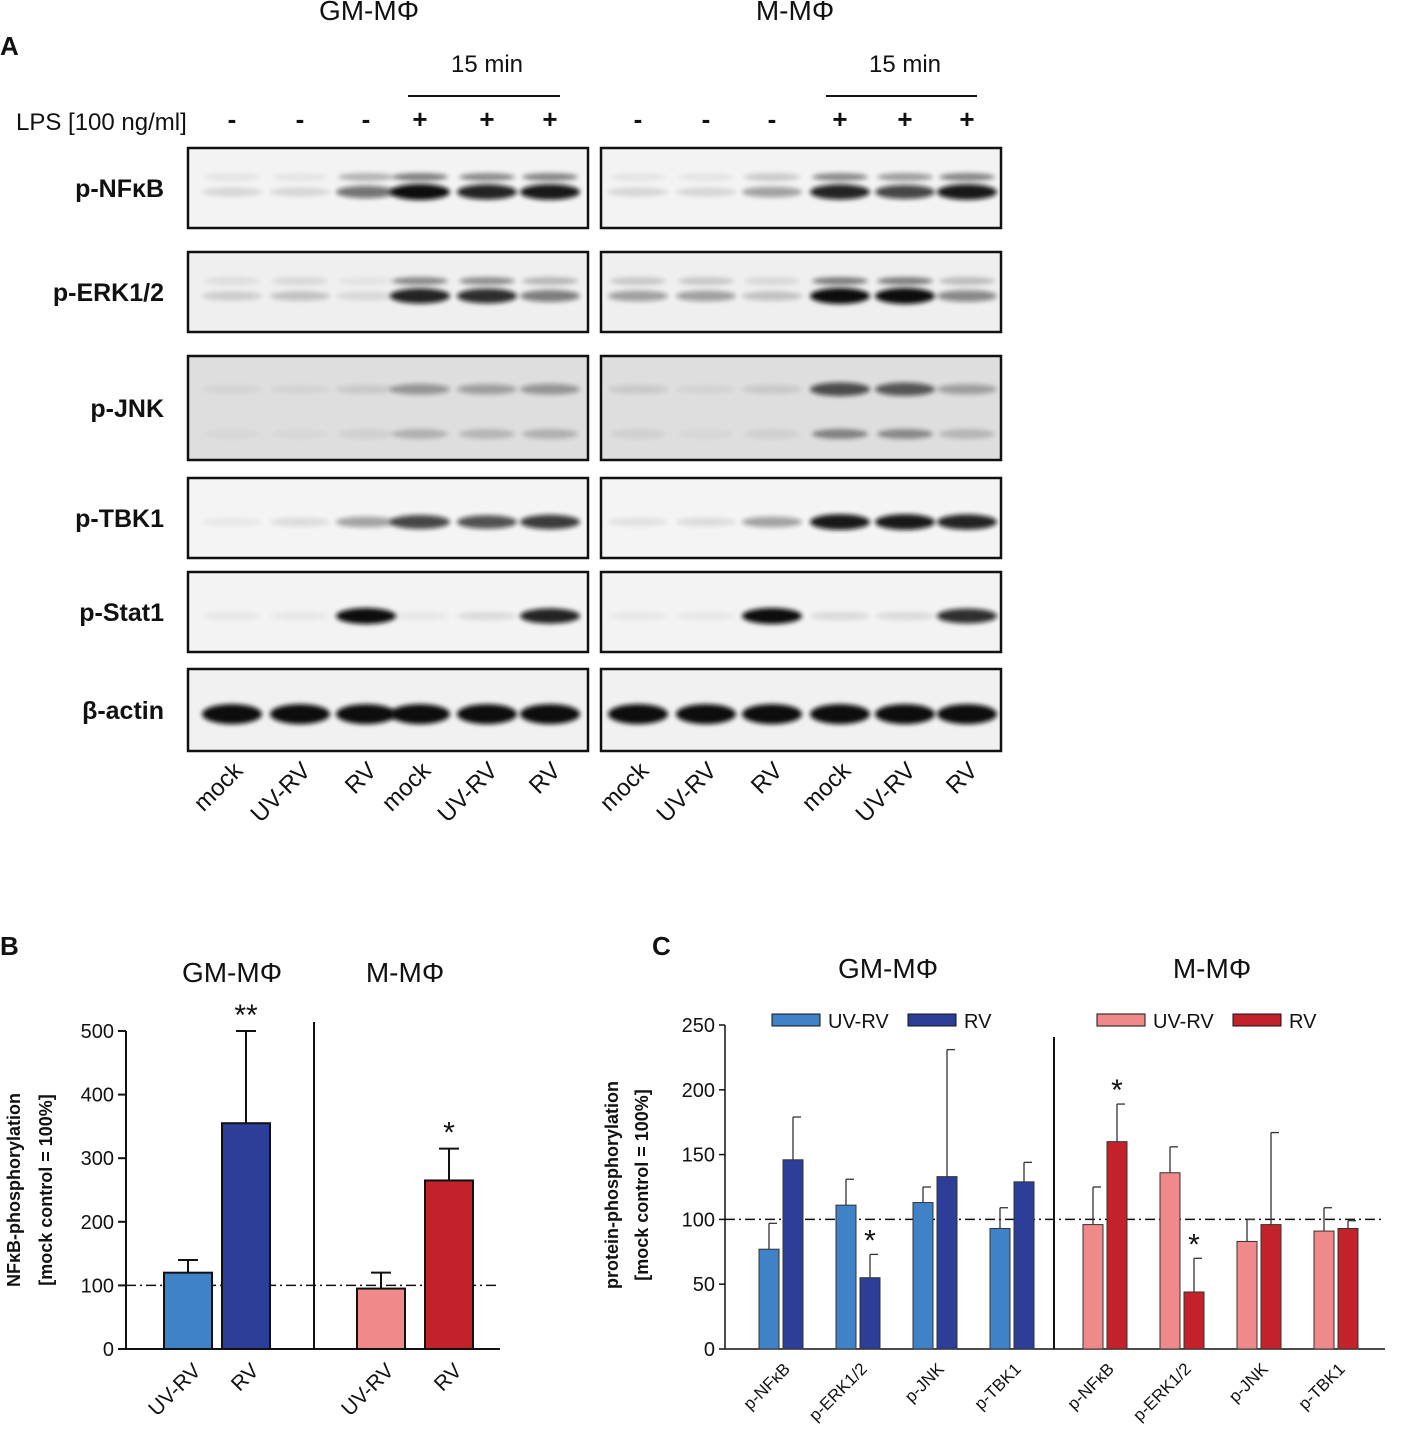 The image size is (1418, 1440). What do you see at coordinates (1091, 1386) in the screenshot?
I see `c-xlabel: p-NFκB` at bounding box center [1091, 1386].